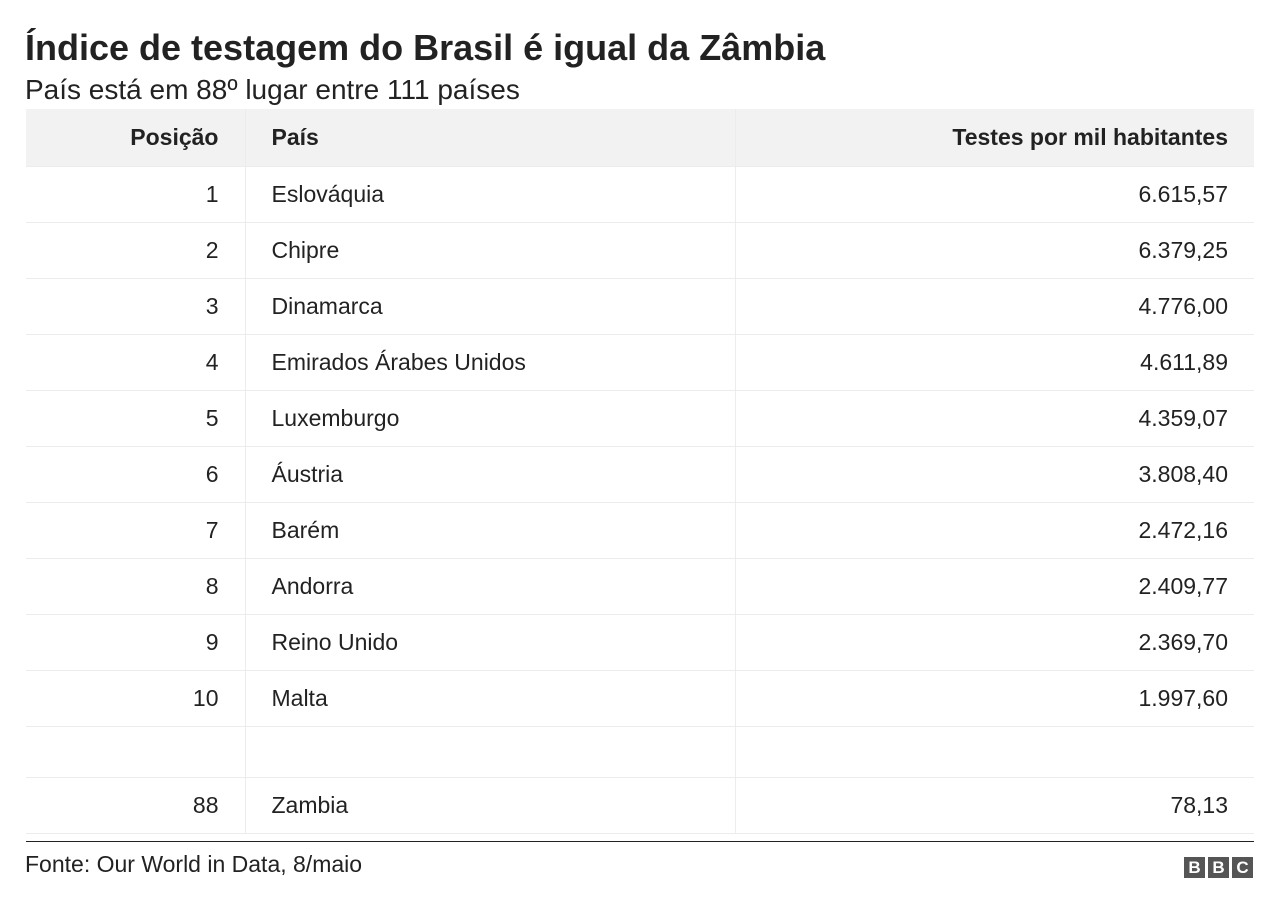 The image size is (1280, 911). Describe the element at coordinates (994, 530) in the screenshot. I see `cell-tests-per-thousand: 2.472,16` at that location.